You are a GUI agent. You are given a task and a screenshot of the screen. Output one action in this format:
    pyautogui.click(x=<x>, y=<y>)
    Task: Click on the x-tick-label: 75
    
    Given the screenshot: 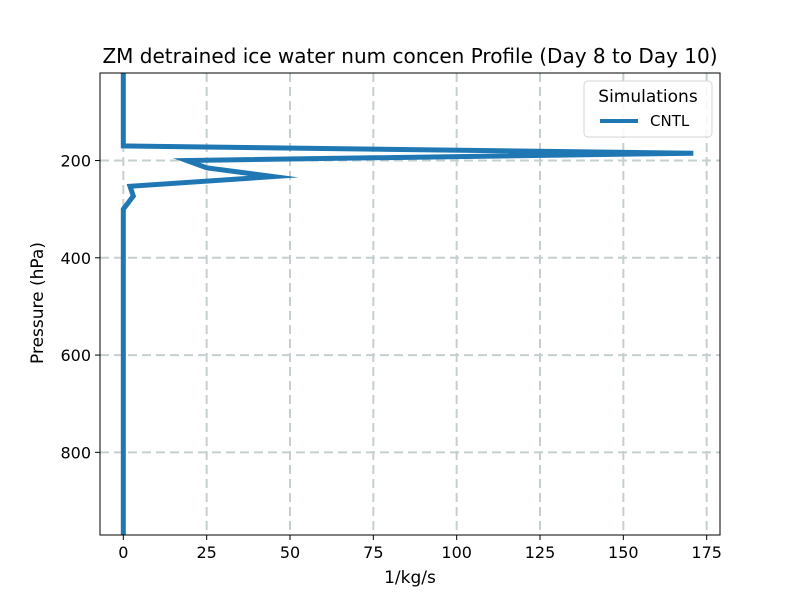 What is the action you would take?
    pyautogui.click(x=373, y=552)
    